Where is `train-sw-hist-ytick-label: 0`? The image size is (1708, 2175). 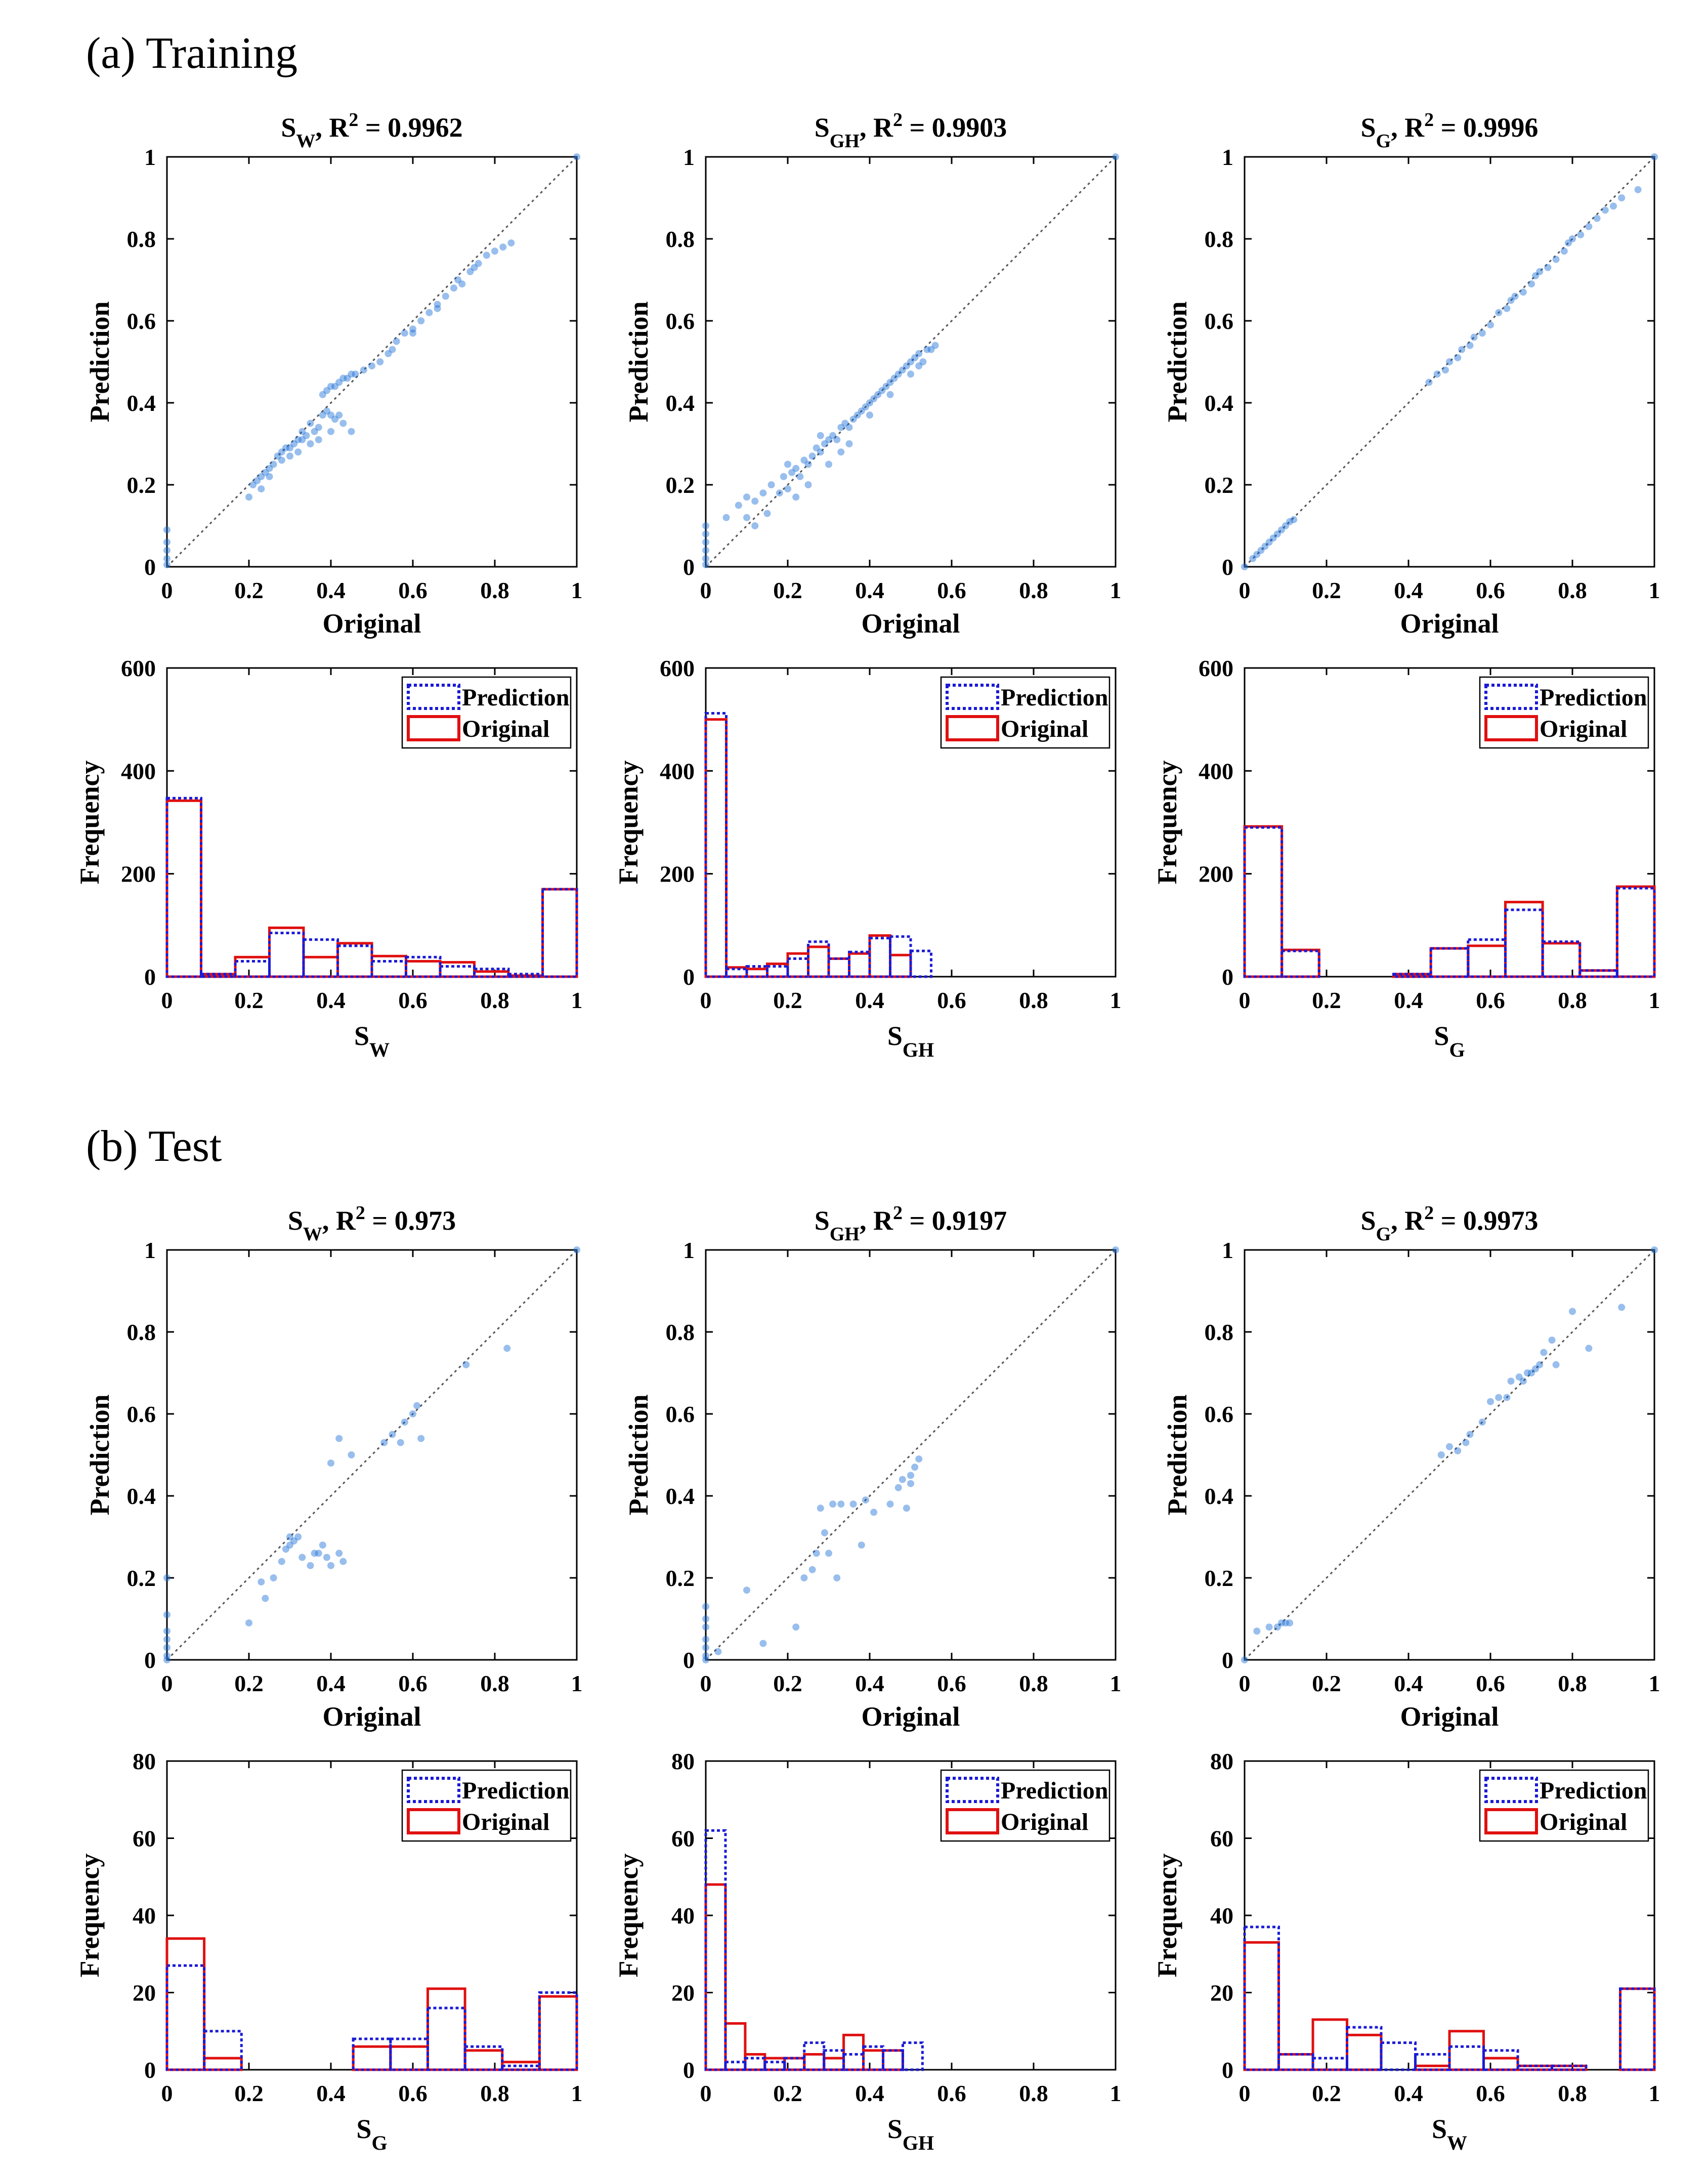 train-sw-hist-ytick-label: 0 is located at coordinates (150, 977).